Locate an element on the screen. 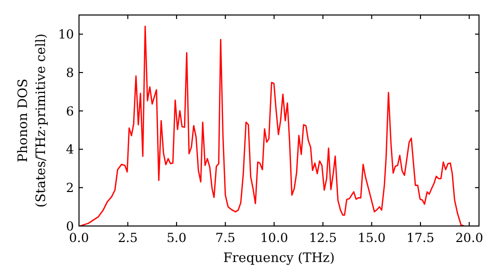  y-tick-label: 4 is located at coordinates (70, 149).